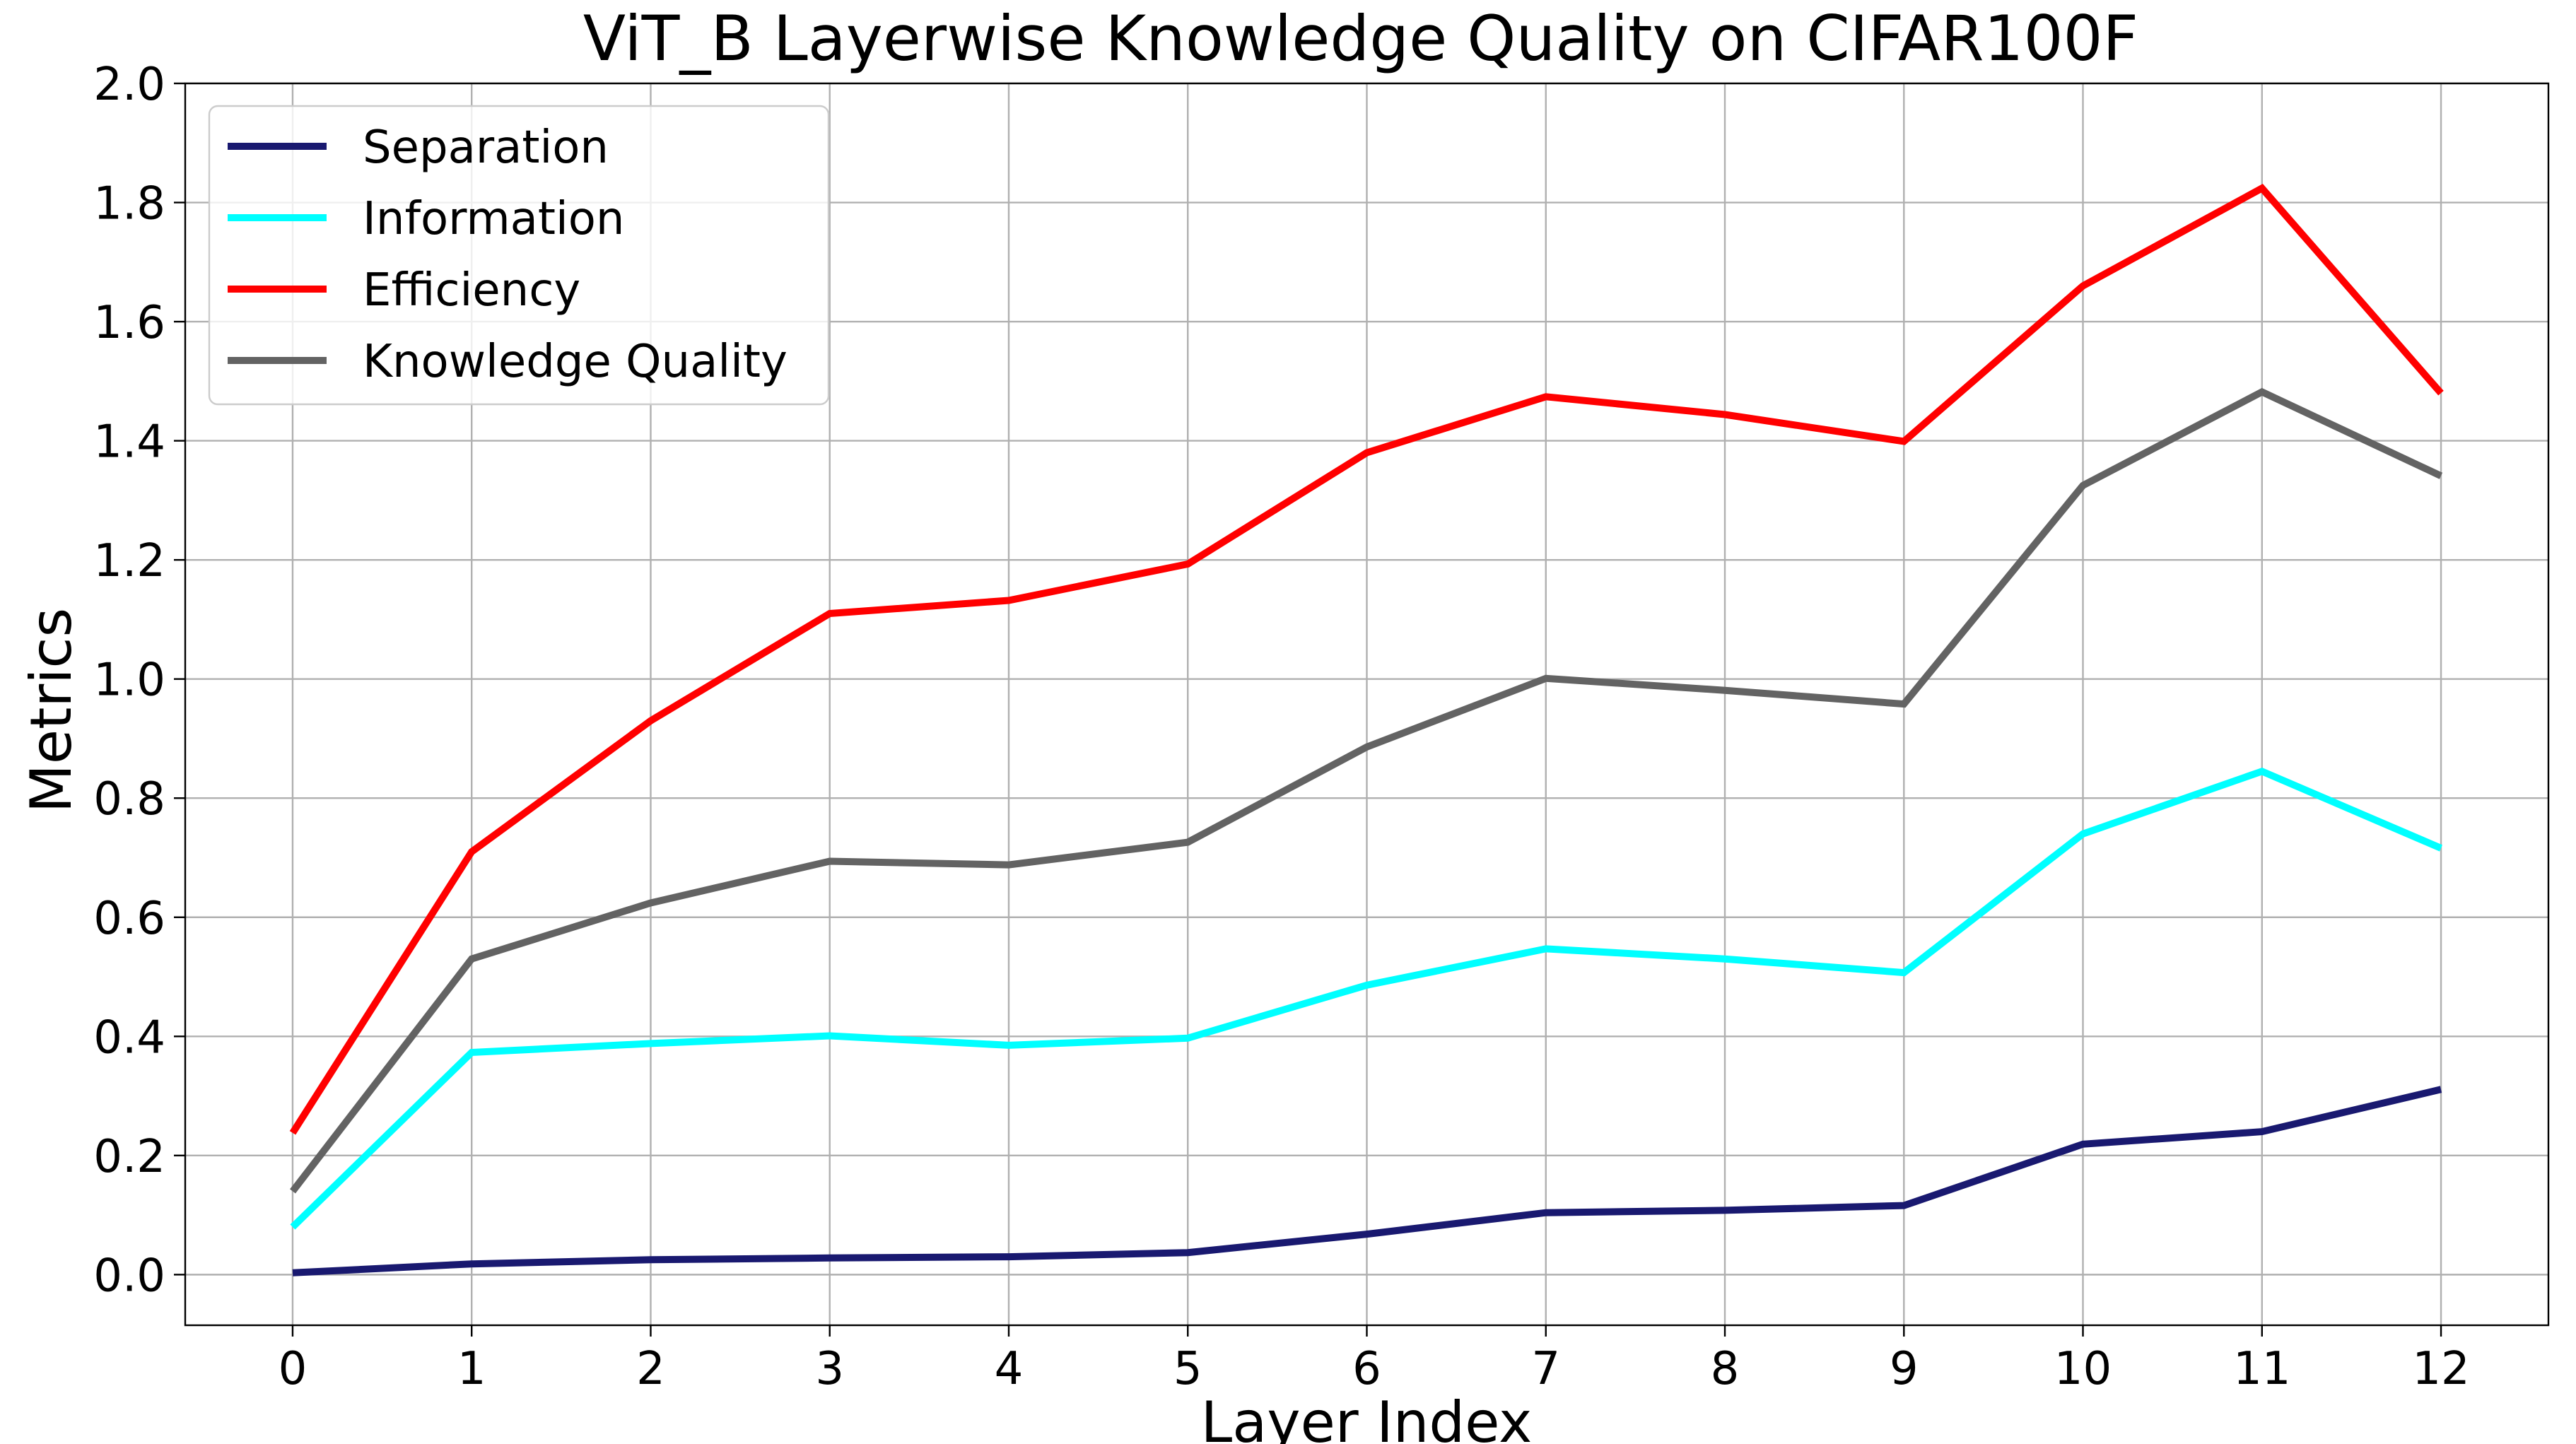 Image resolution: width=2576 pixels, height=1444 pixels. Describe the element at coordinates (576, 362) in the screenshot. I see `legend-label-knowledge-quality: Knowledge Quality` at that location.